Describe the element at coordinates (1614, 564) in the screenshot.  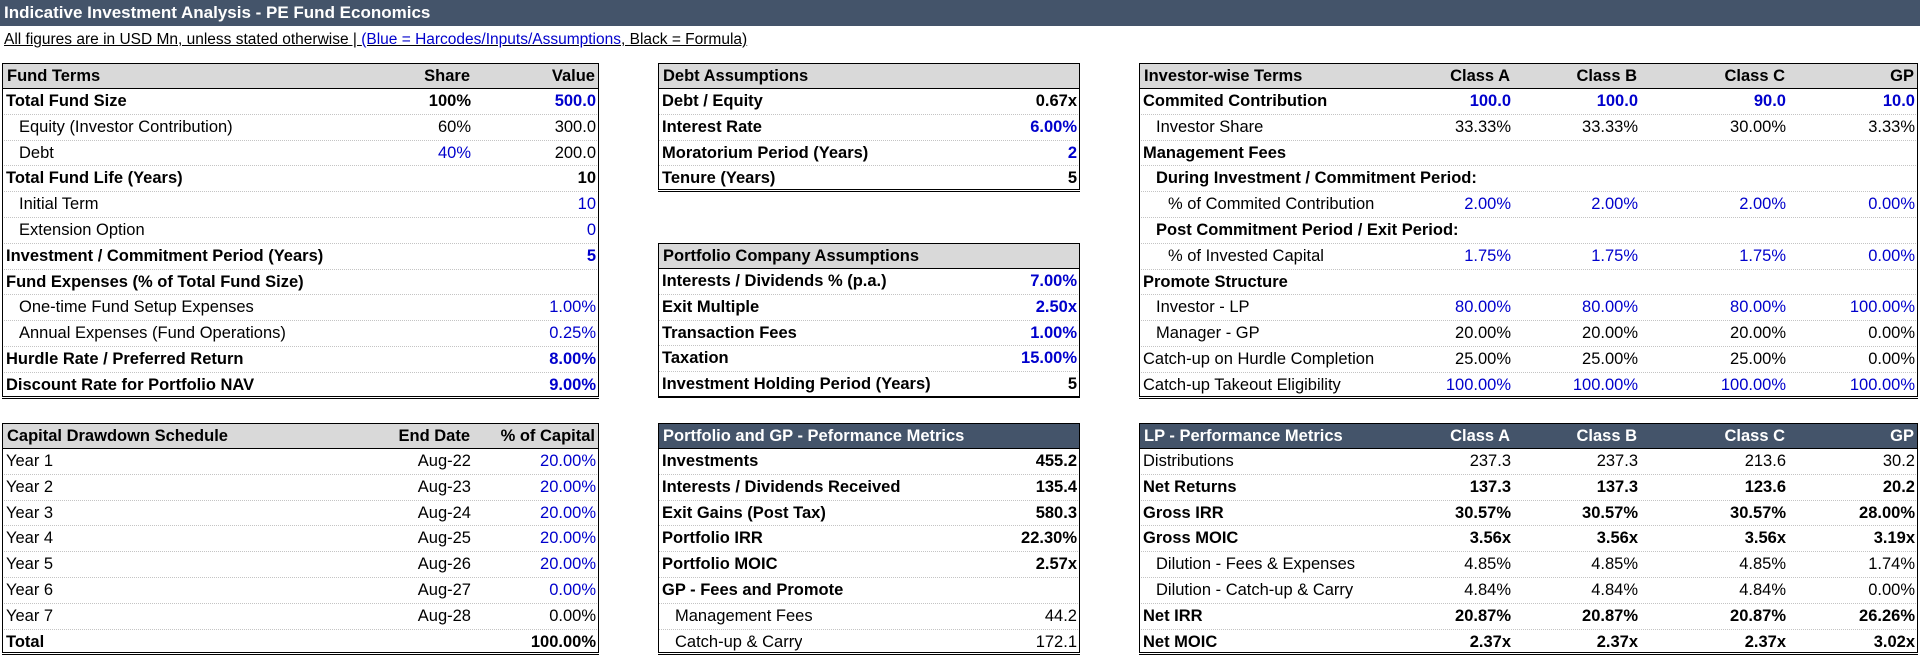
I see `lp-metric-class-b: 4.85%` at that location.